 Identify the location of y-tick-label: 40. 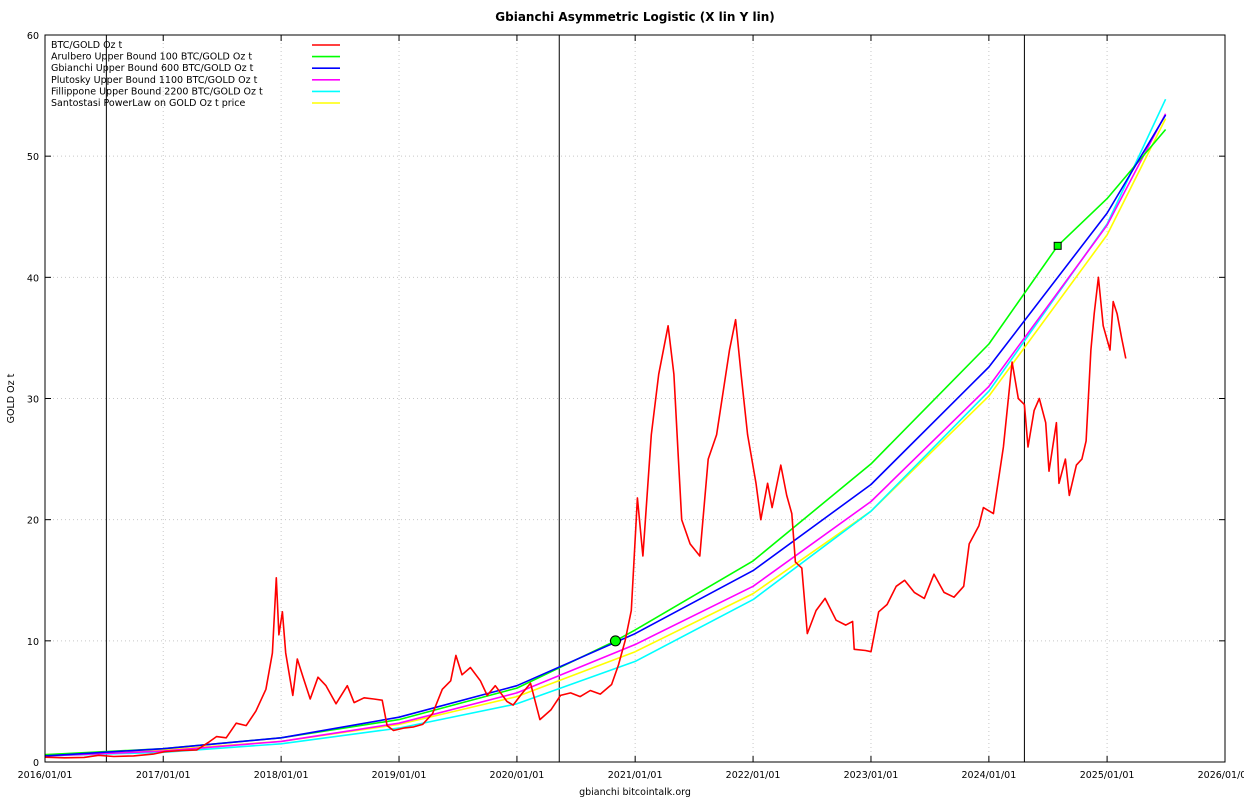
(33, 278).